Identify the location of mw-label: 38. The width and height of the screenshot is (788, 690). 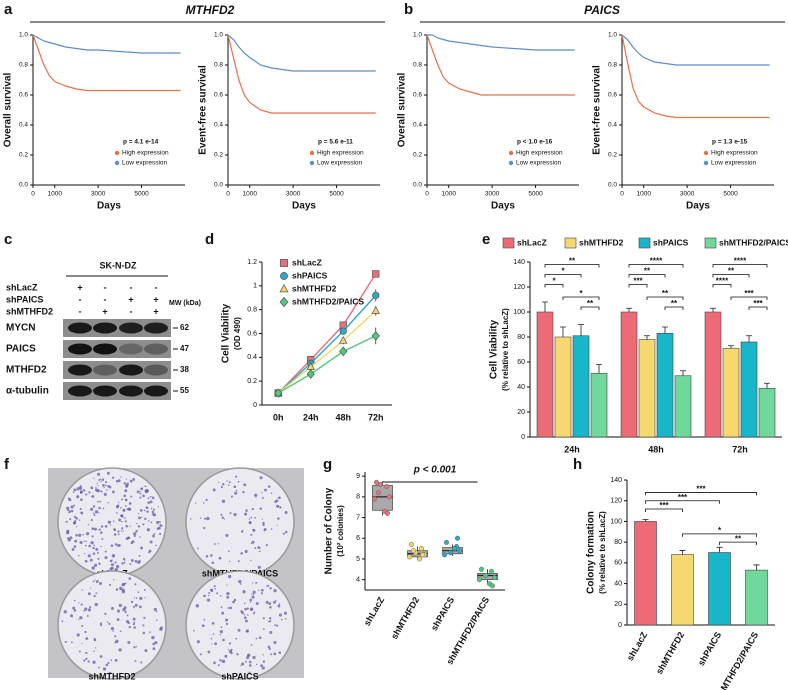
(184, 369).